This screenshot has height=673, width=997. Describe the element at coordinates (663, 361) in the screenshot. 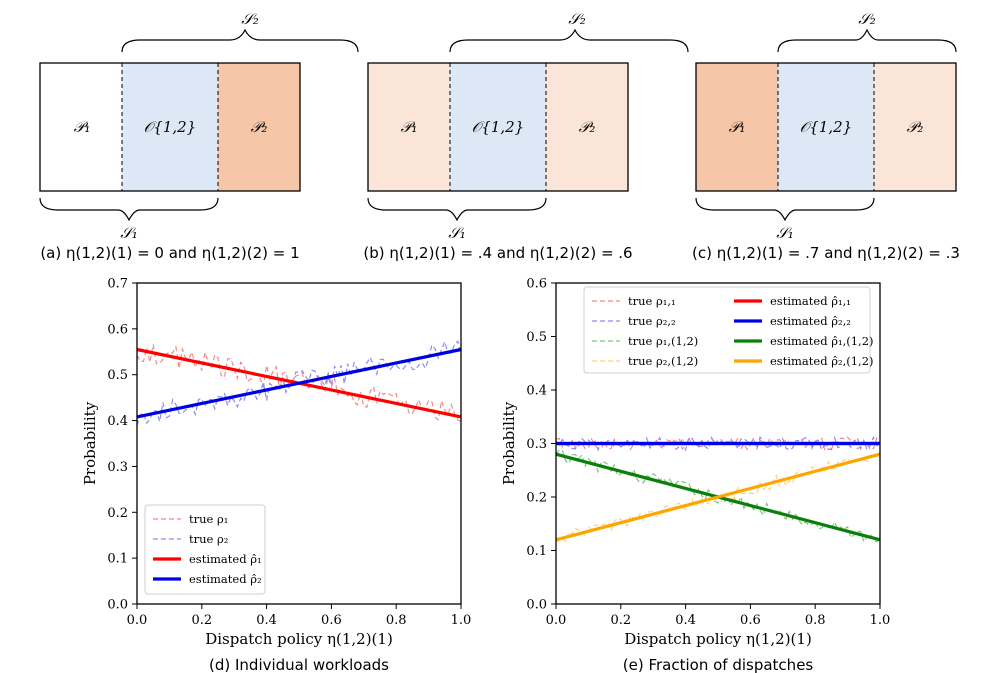

I see `legend-label: true ρ₂,(1,2)` at that location.